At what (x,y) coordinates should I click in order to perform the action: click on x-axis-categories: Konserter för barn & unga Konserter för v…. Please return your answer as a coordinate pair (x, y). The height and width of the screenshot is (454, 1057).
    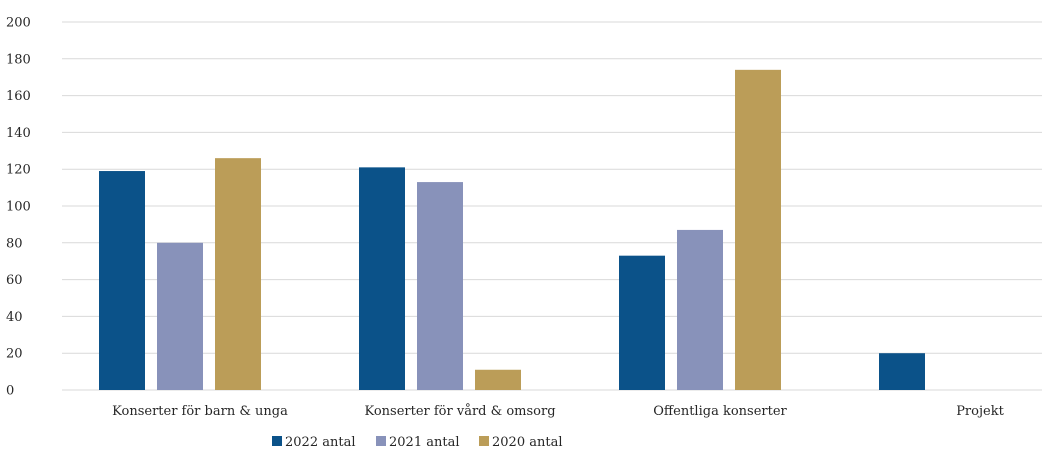
    Looking at the image, I should click on (558, 411).